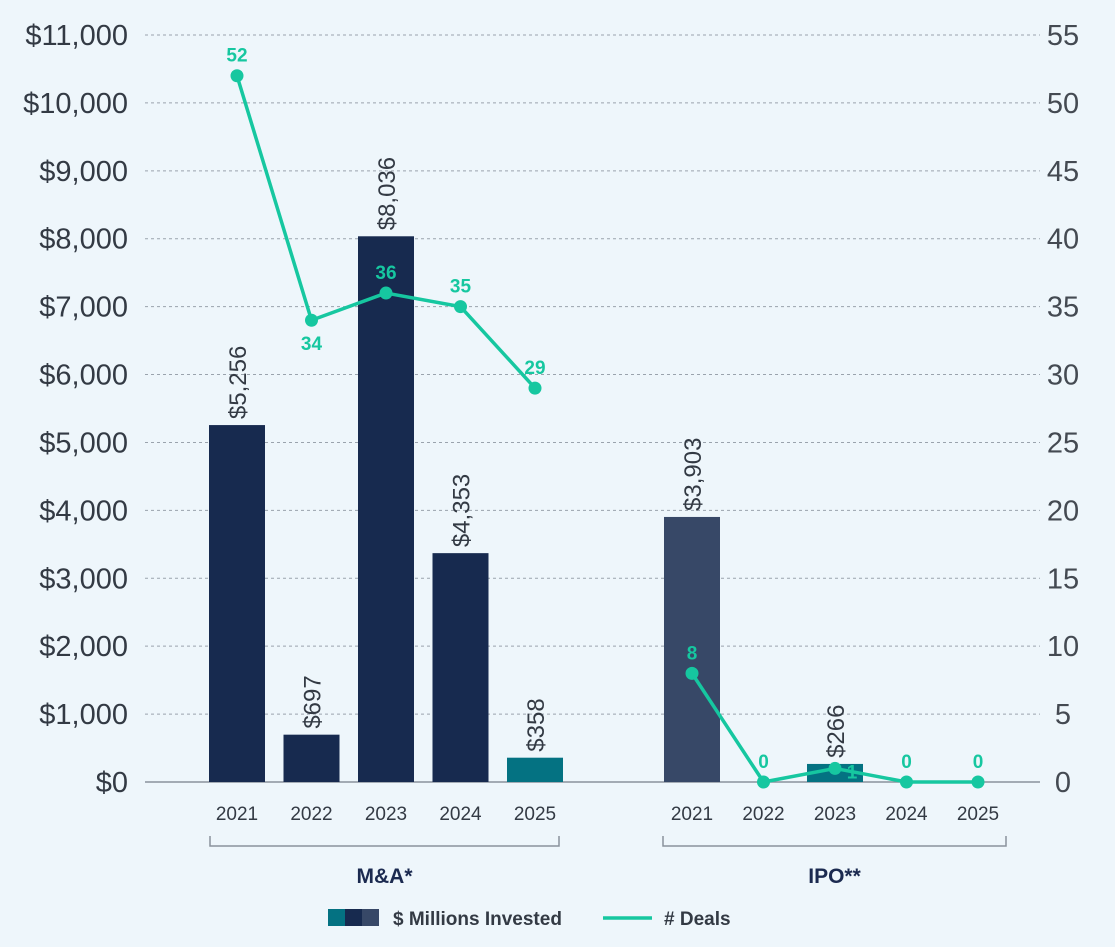  Describe the element at coordinates (1063, 36) in the screenshot. I see `y-tick-right: 55` at that location.